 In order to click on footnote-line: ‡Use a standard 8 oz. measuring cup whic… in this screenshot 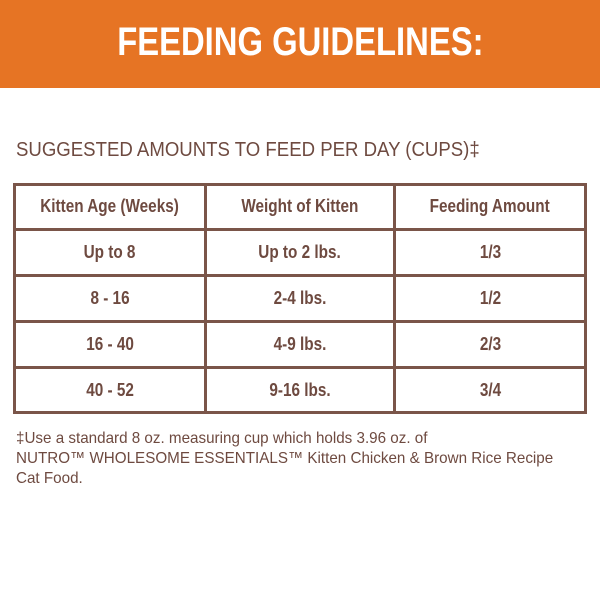, I will do `click(222, 438)`.